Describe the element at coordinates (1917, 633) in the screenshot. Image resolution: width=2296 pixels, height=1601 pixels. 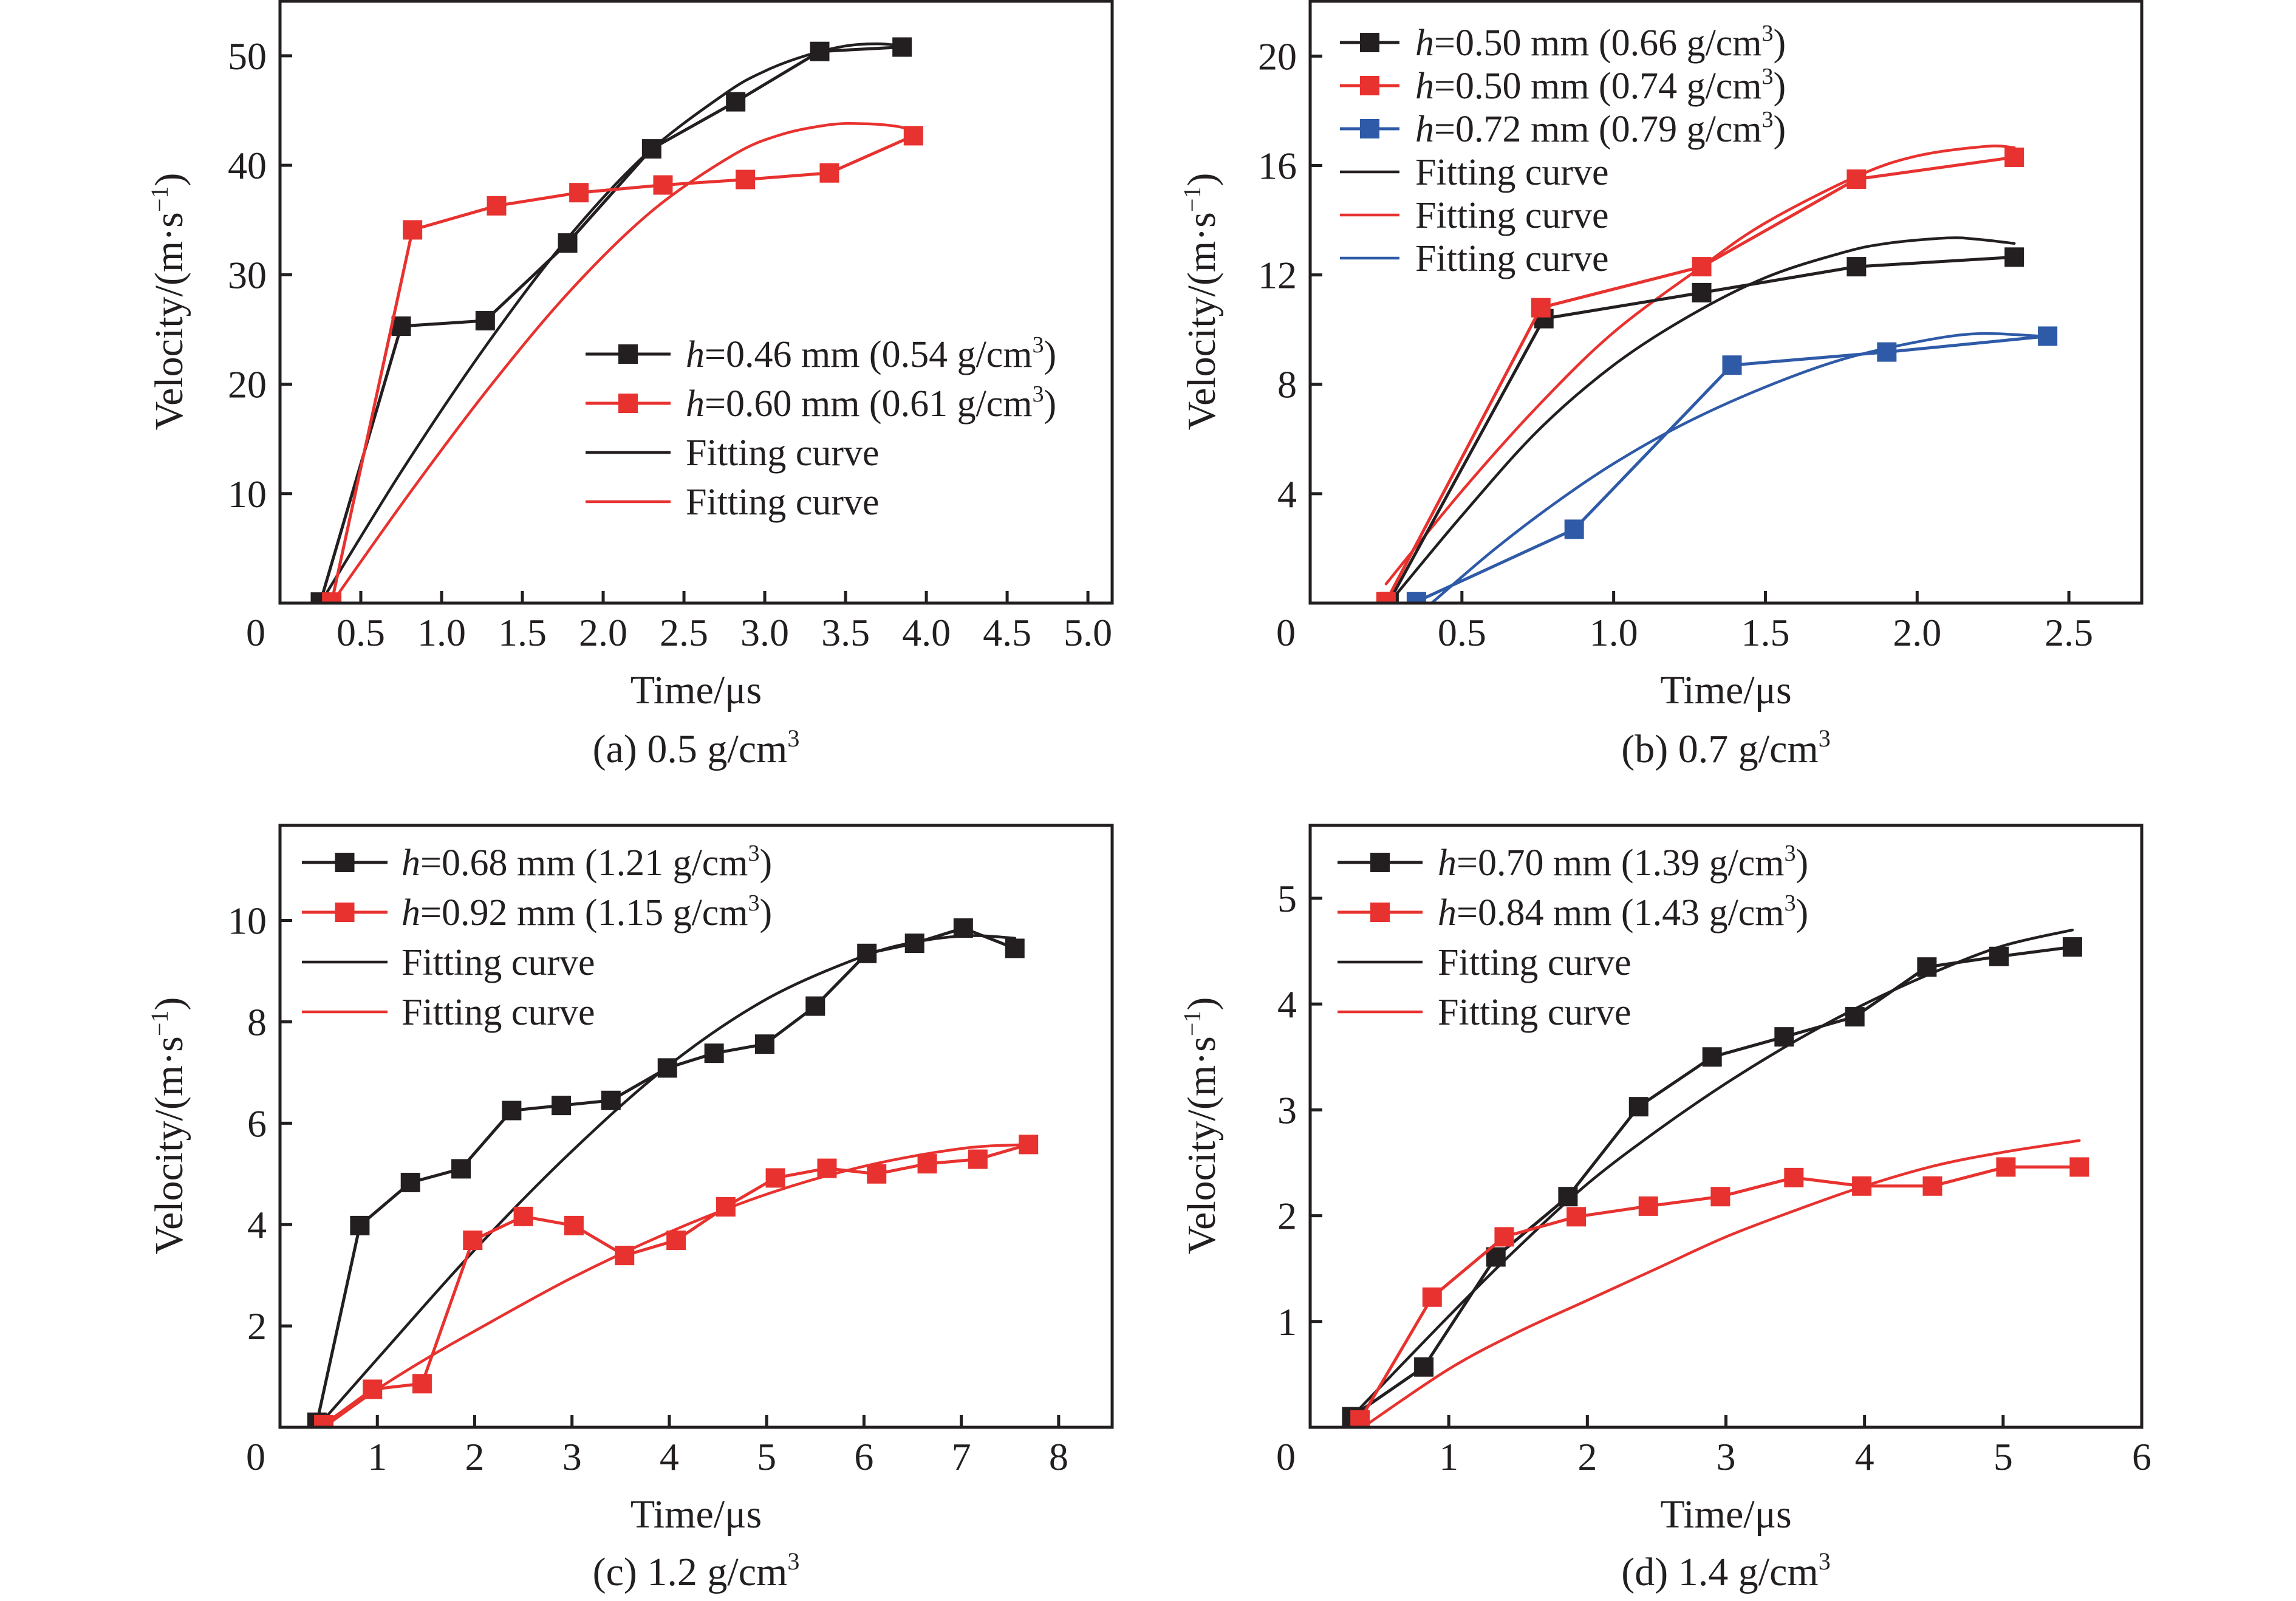
I see `x-tick-label: 2.0` at that location.